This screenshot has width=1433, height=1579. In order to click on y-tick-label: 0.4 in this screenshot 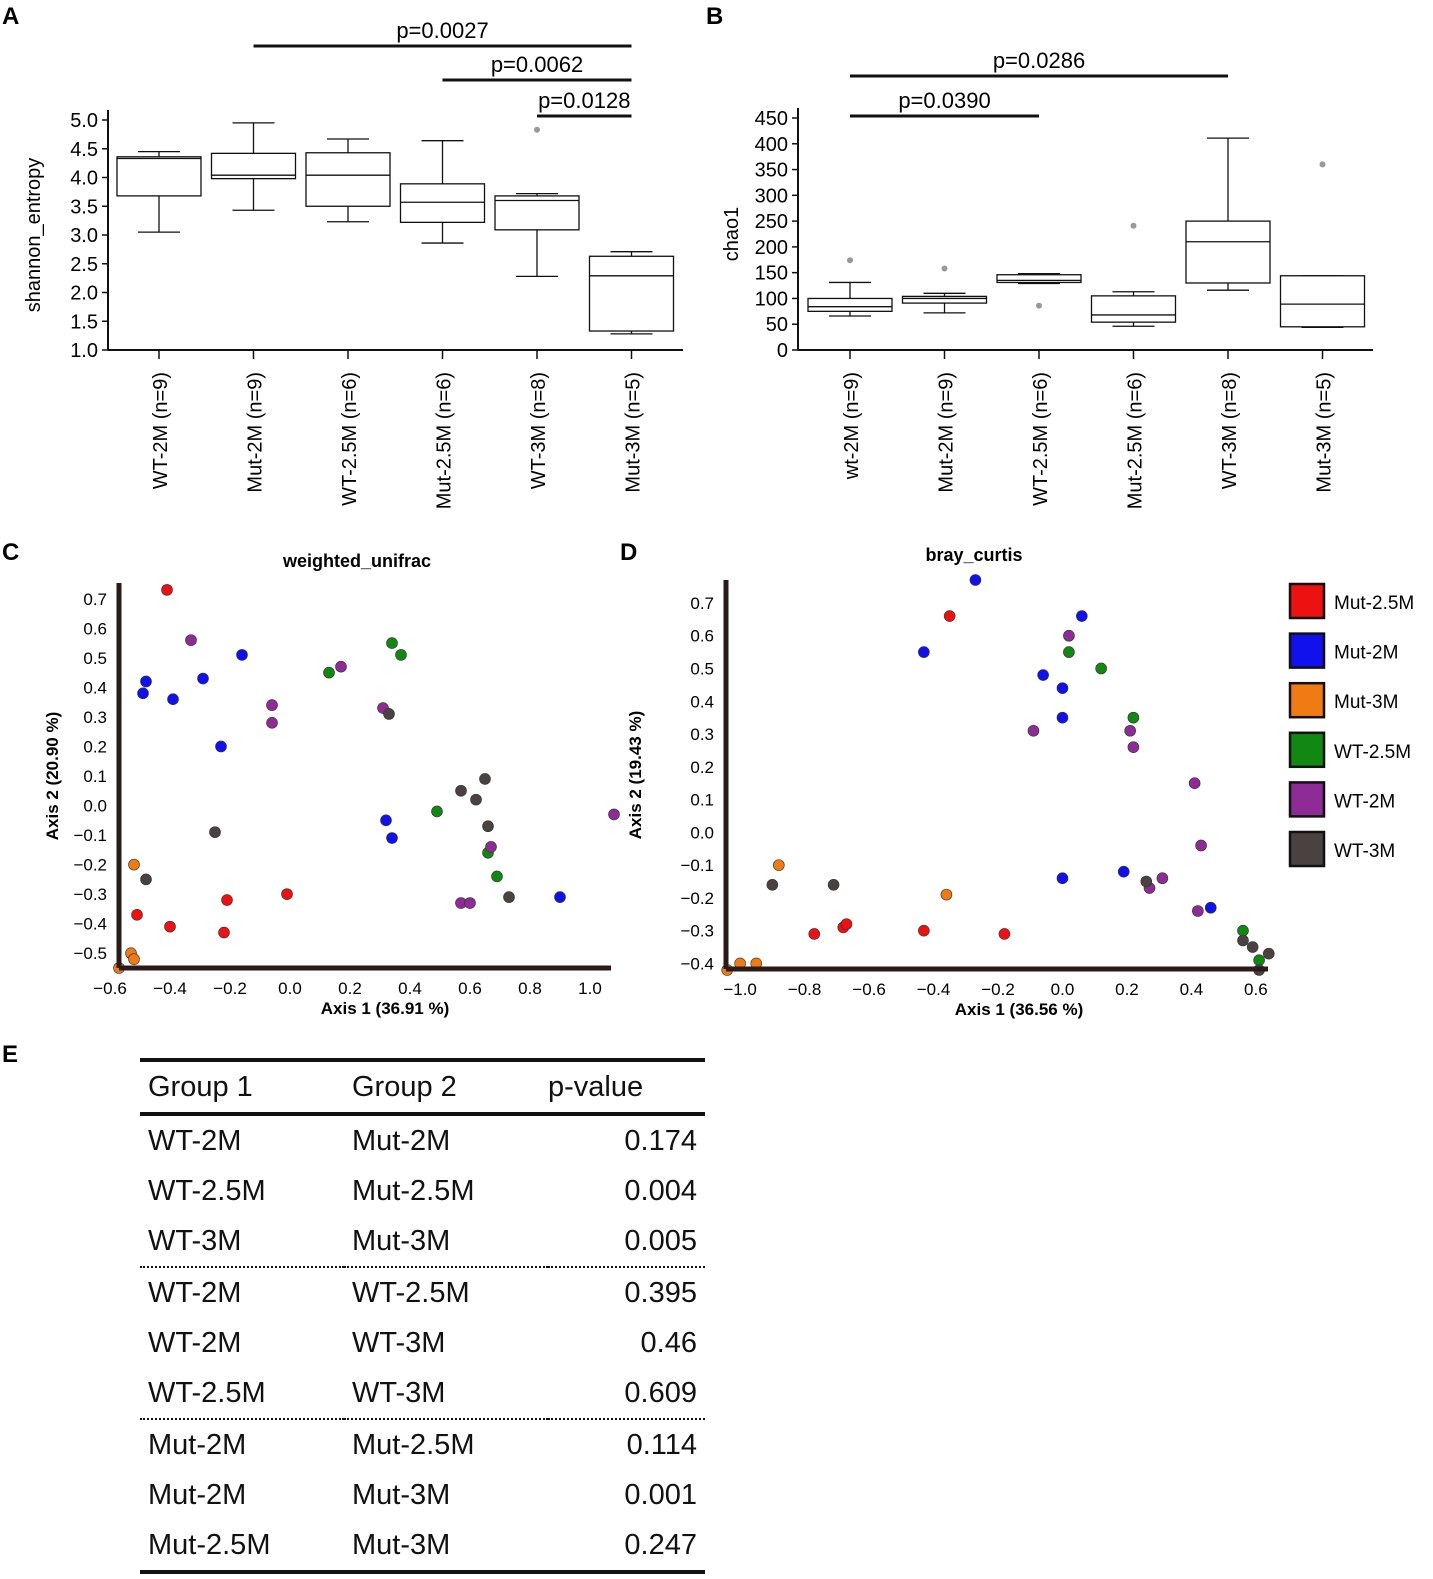, I will do `click(702, 701)`.